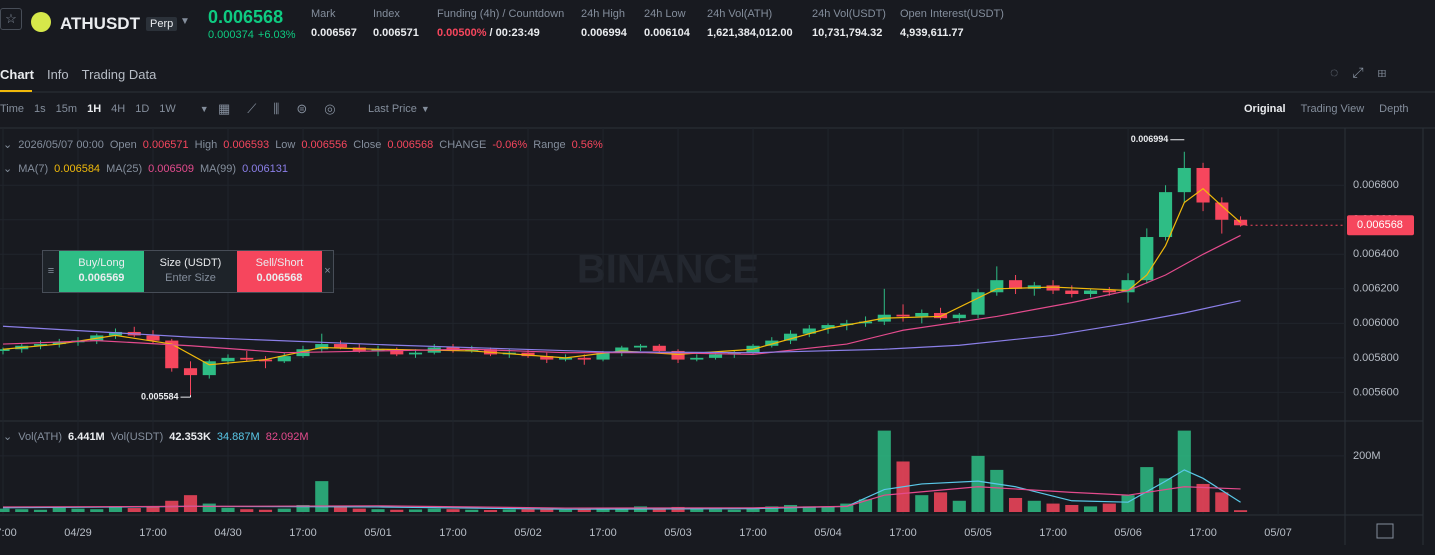 Image resolution: width=1435 pixels, height=555 pixels. I want to click on view: Depth, so click(1394, 109).